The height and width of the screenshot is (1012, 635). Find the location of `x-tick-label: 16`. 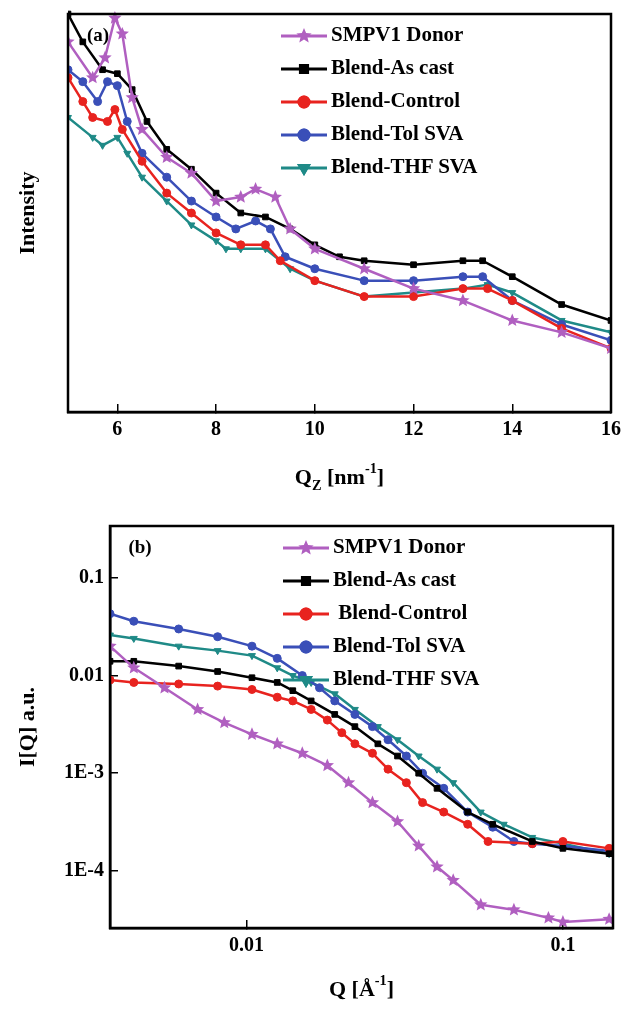

x-tick-label: 16 is located at coordinates (611, 428).